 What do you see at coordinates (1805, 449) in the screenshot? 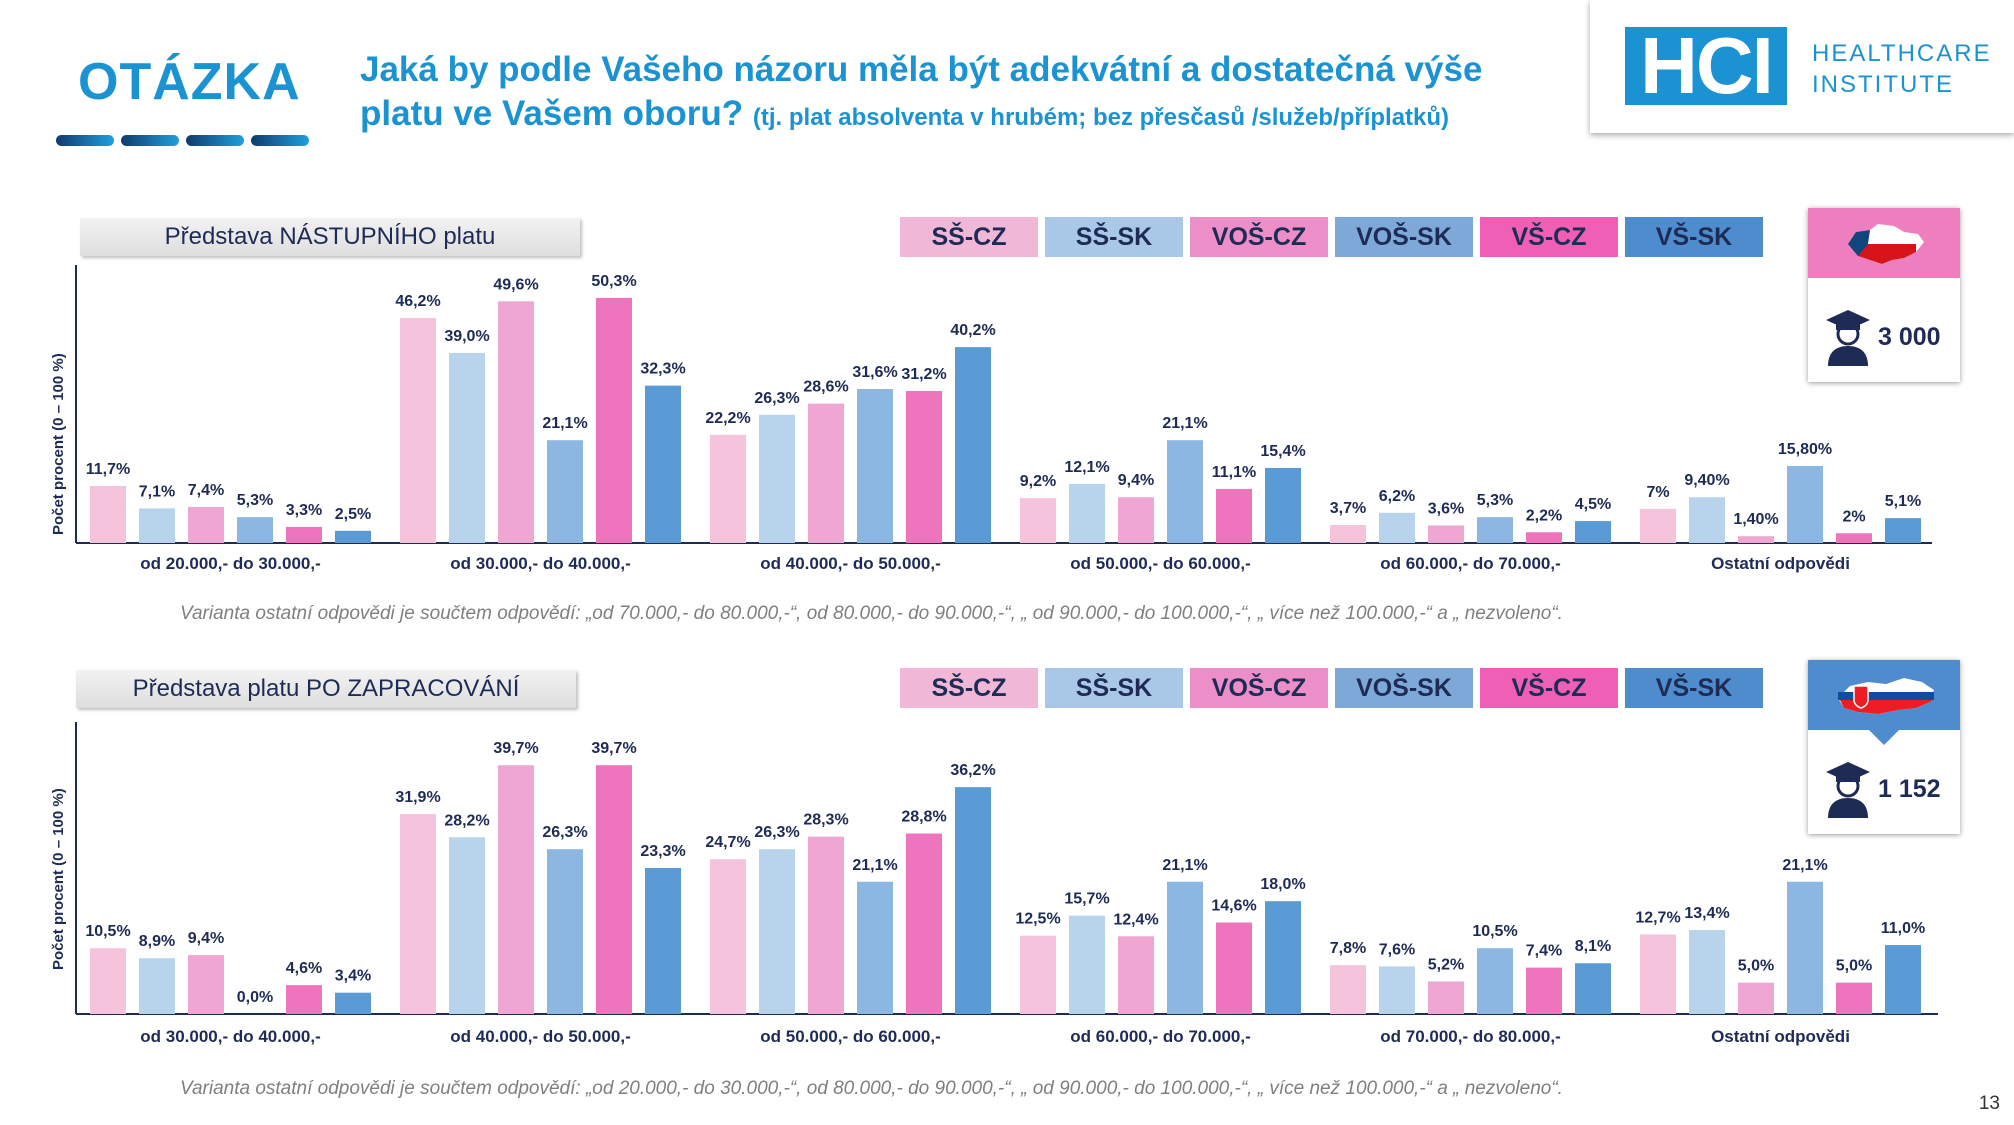
I see `data-label: 15,80%` at bounding box center [1805, 449].